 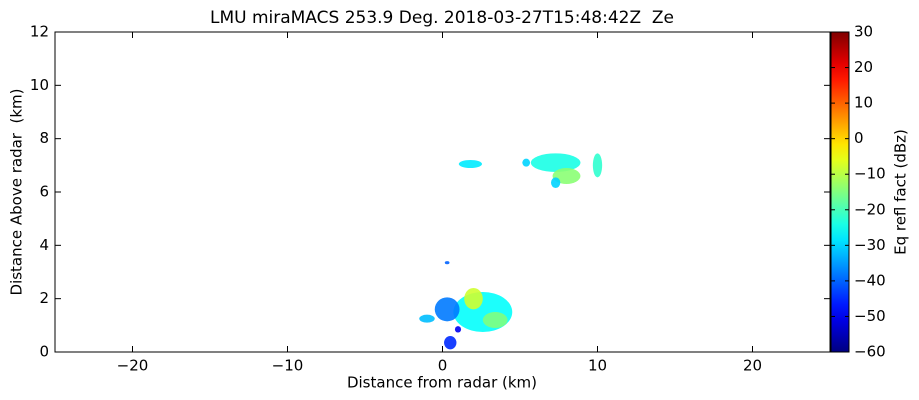 I want to click on colorbar-tick-label: 0, so click(x=859, y=138).